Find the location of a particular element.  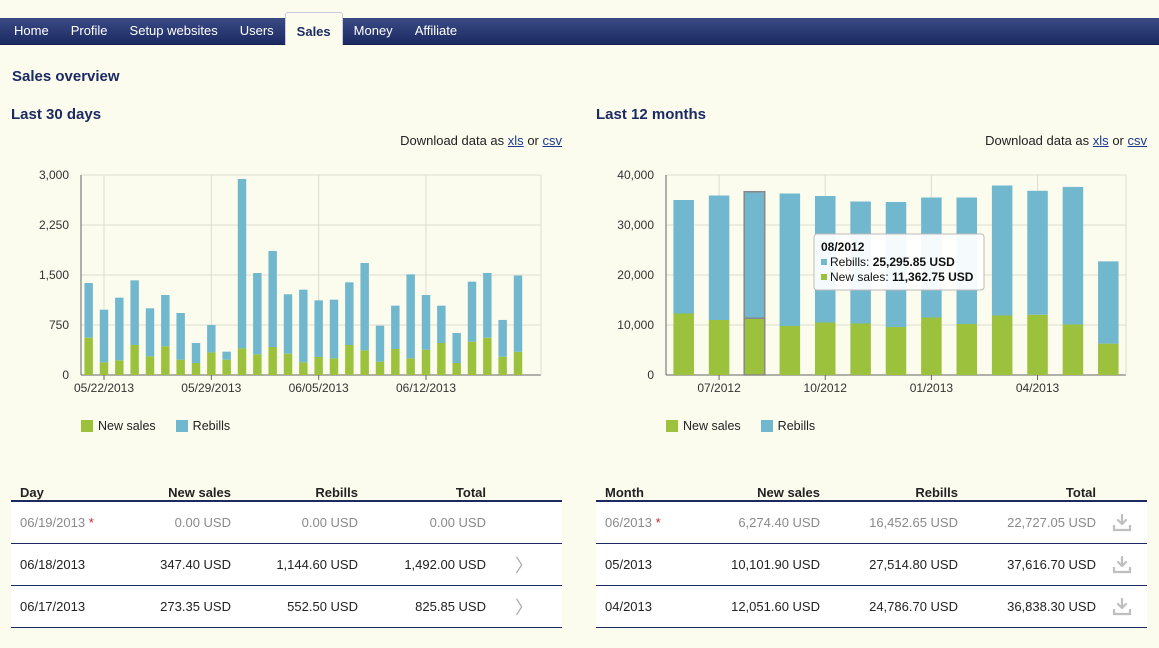

nav-home: Home is located at coordinates (31, 30).